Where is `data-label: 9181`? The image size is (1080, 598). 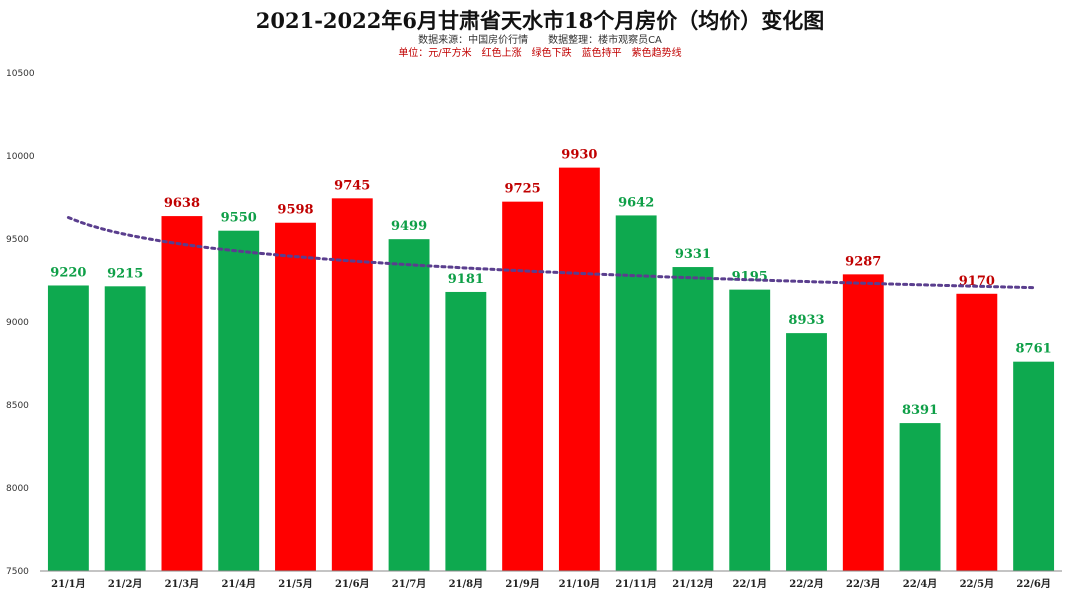
data-label: 9181 is located at coordinates (466, 279).